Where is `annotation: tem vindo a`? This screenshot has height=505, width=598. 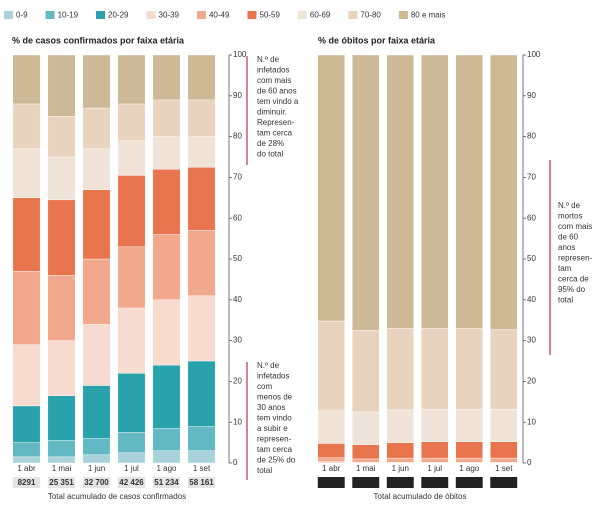
annotation: tem vindo a is located at coordinates (278, 101).